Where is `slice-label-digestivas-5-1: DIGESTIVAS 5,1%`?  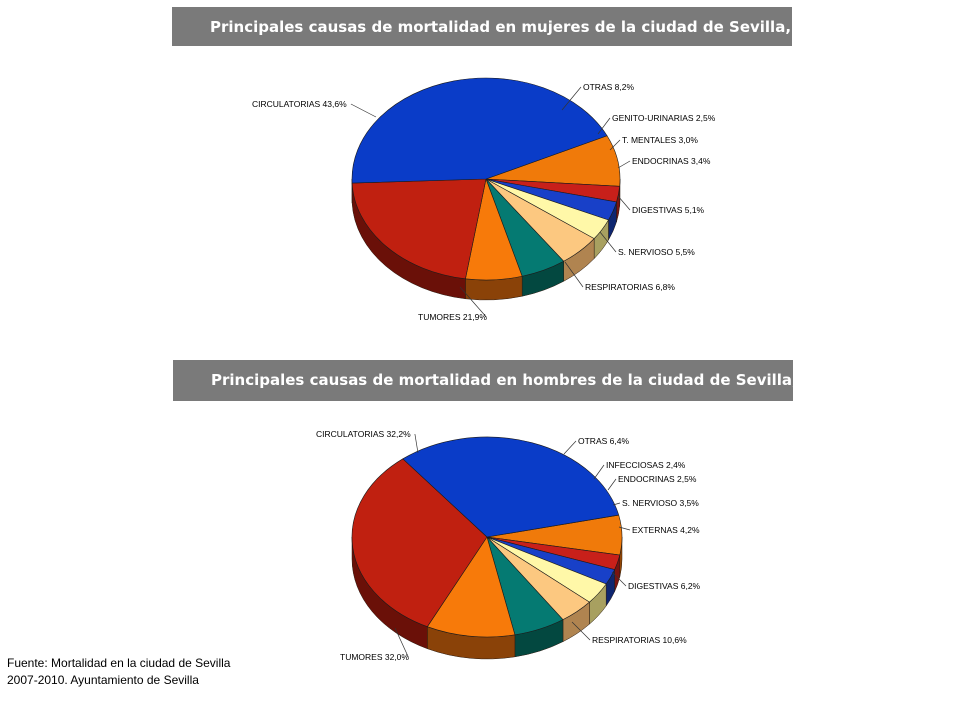
slice-label-digestivas-5-1: DIGESTIVAS 5,1% is located at coordinates (668, 210).